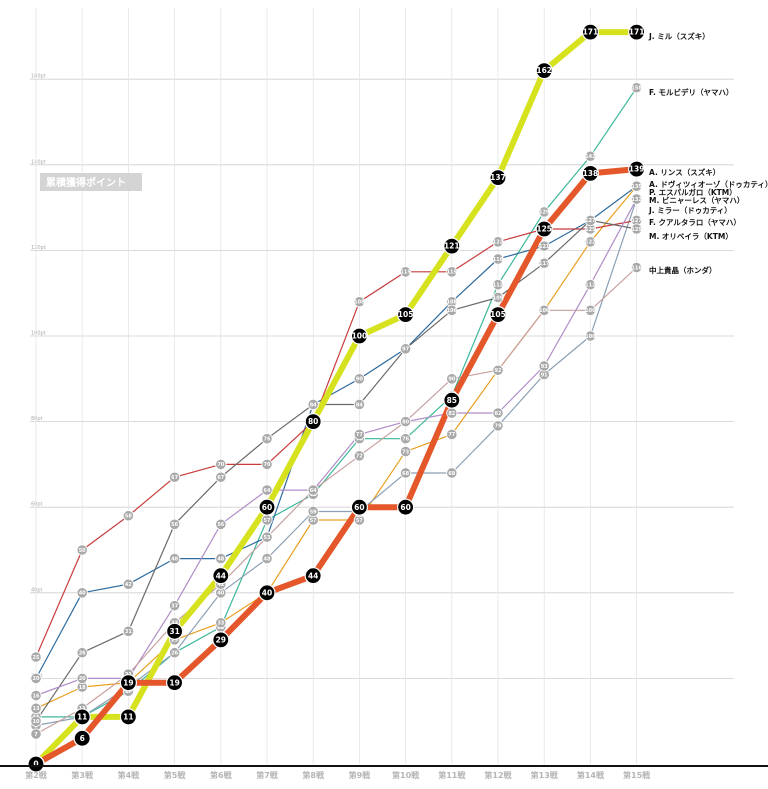 Image resolution: width=768 pixels, height=789 pixels. Describe the element at coordinates (128, 631) in the screenshot. I see `data-point: 31` at that location.